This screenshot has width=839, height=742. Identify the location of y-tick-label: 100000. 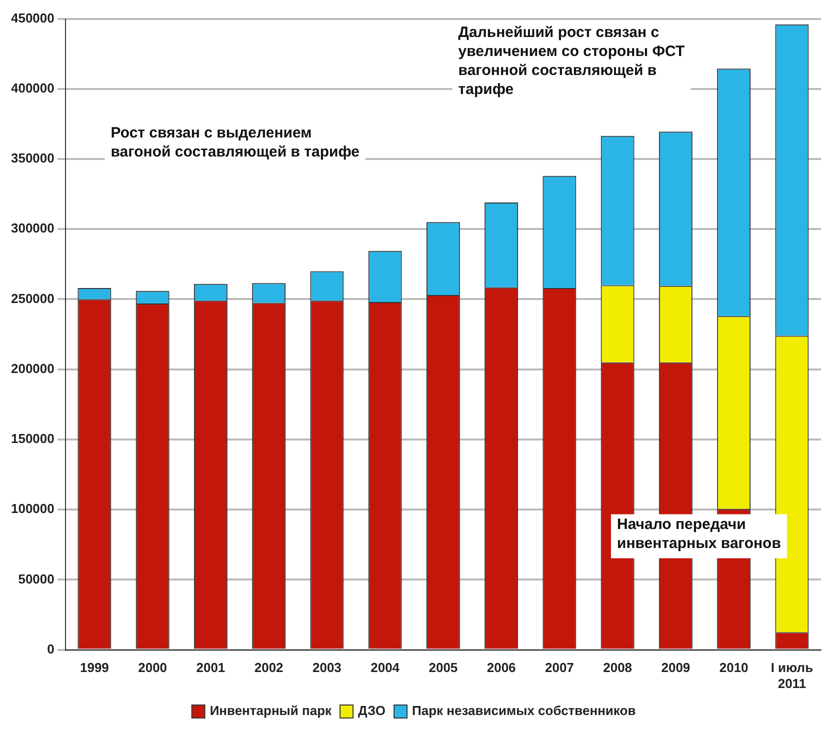
(32, 508).